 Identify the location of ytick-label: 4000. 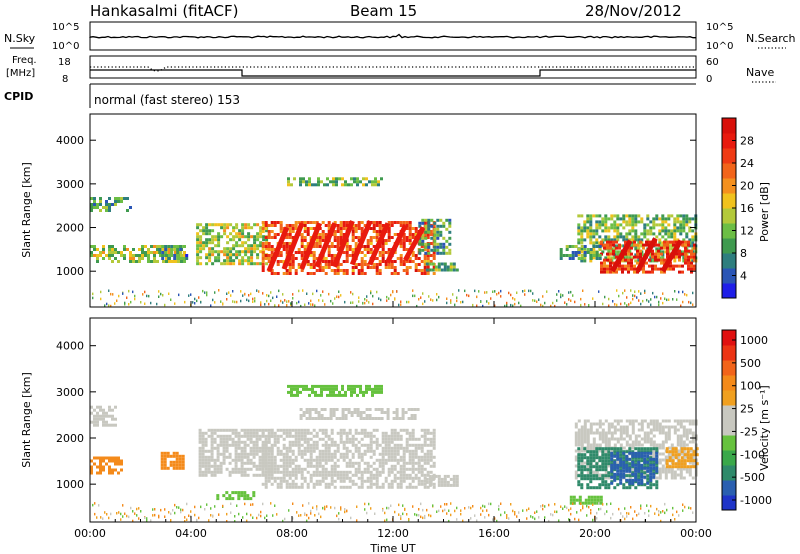
(70, 140).